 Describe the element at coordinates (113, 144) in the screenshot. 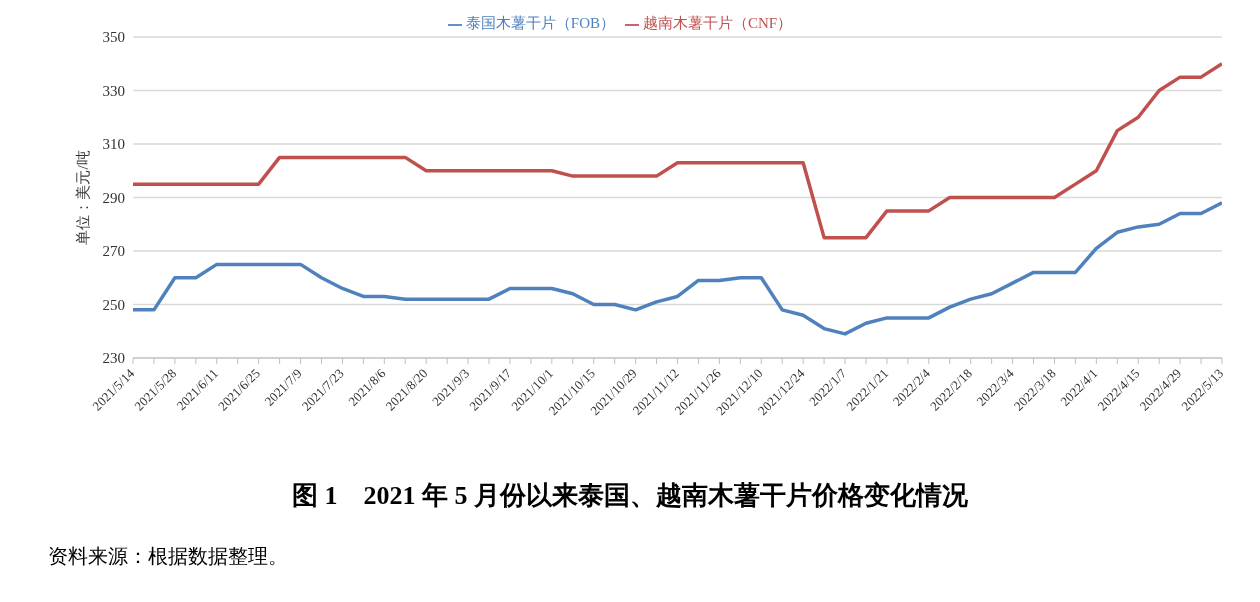

I see `y-tick-label: 310` at that location.